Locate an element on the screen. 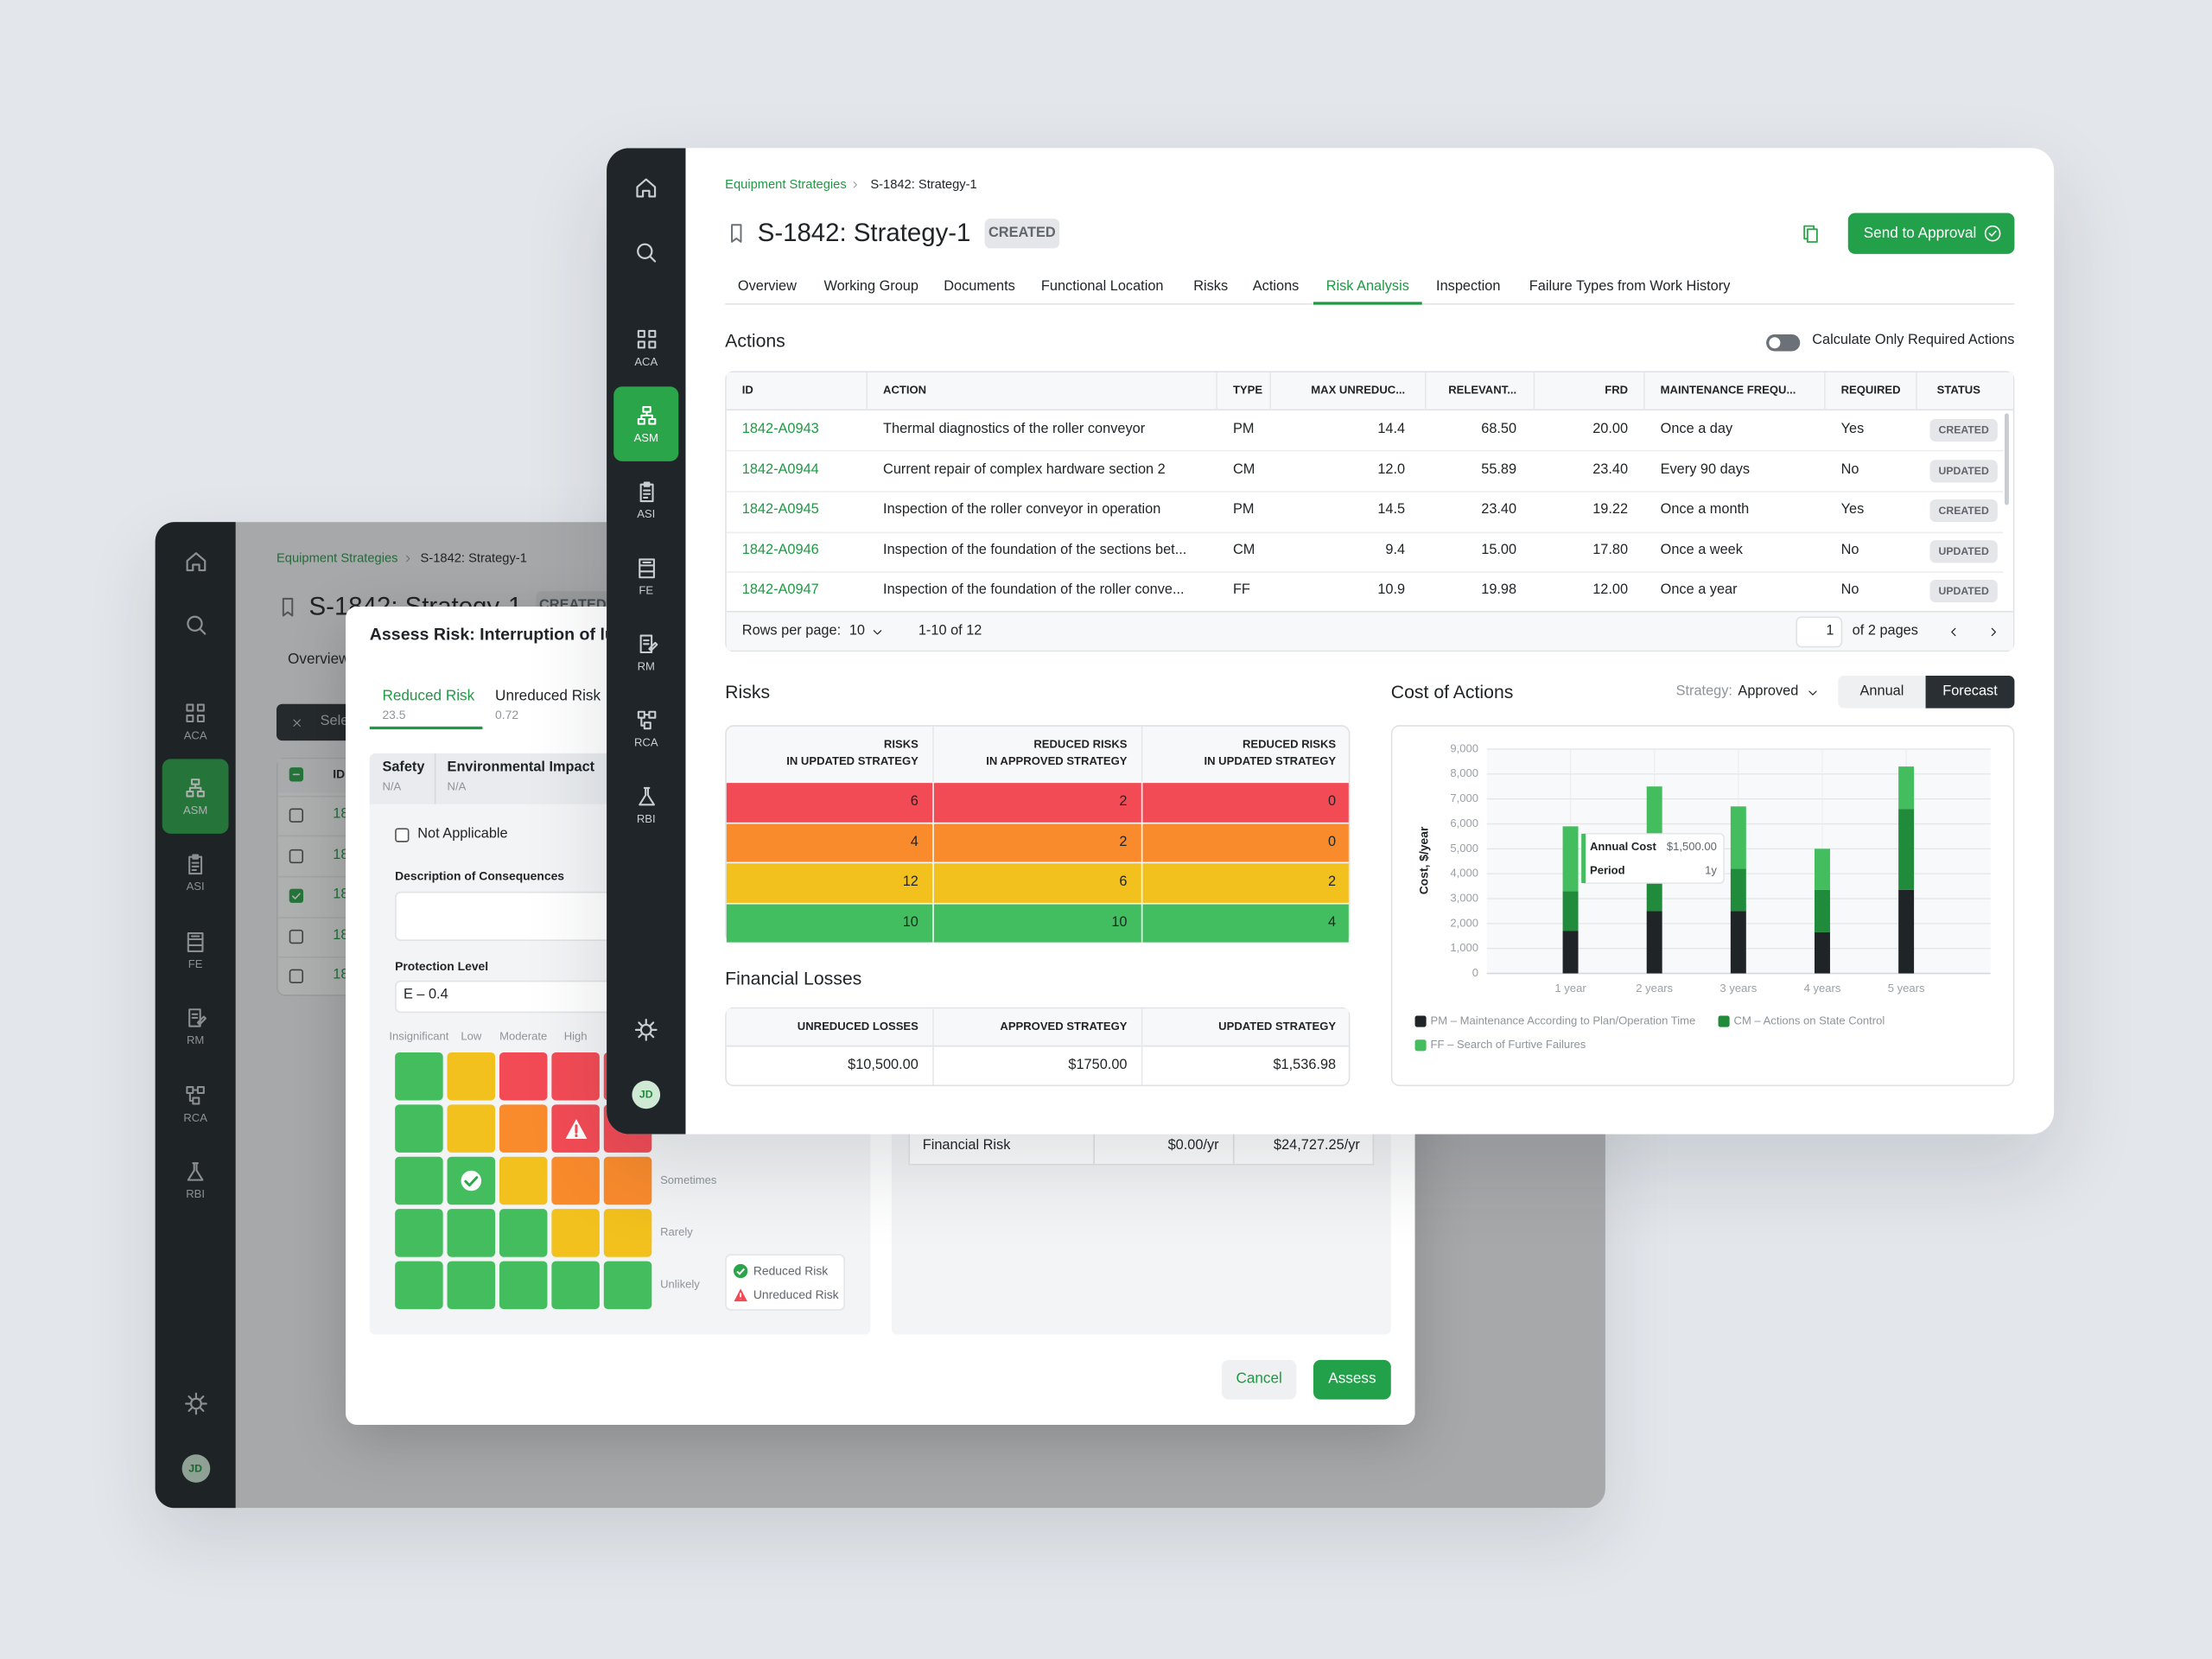 This screenshot has height=1659, width=2212. y-tick-label: 6,000 is located at coordinates (1464, 823).